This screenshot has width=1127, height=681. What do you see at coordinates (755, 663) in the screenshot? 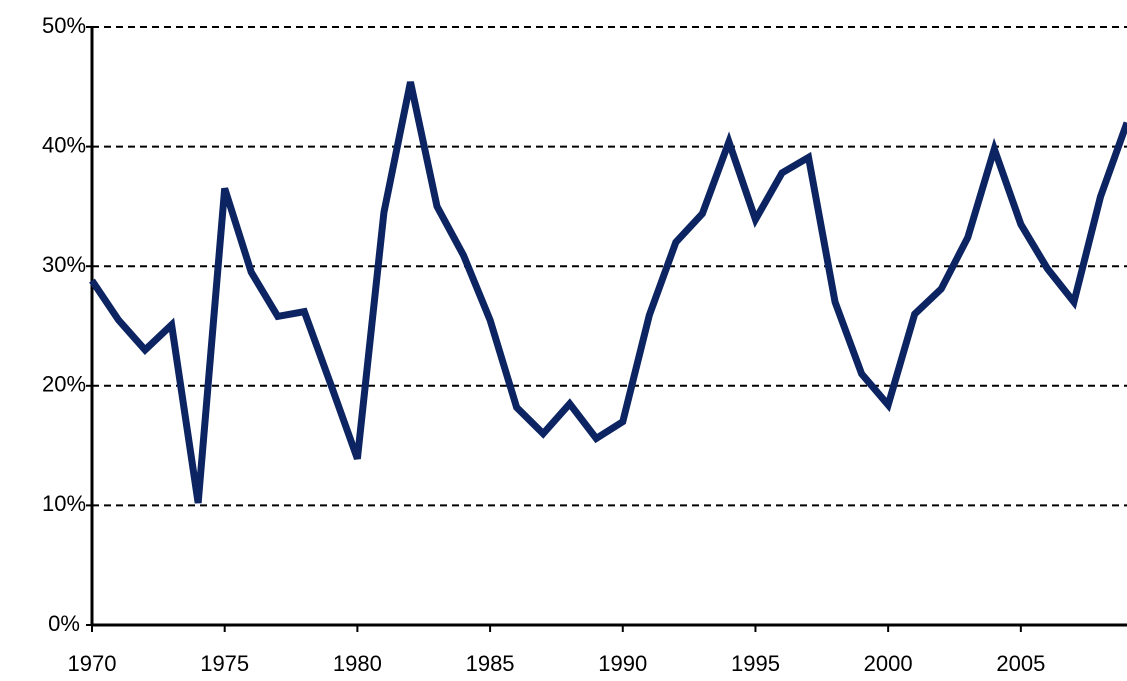
I see `x-tick-label: 1995` at bounding box center [755, 663].